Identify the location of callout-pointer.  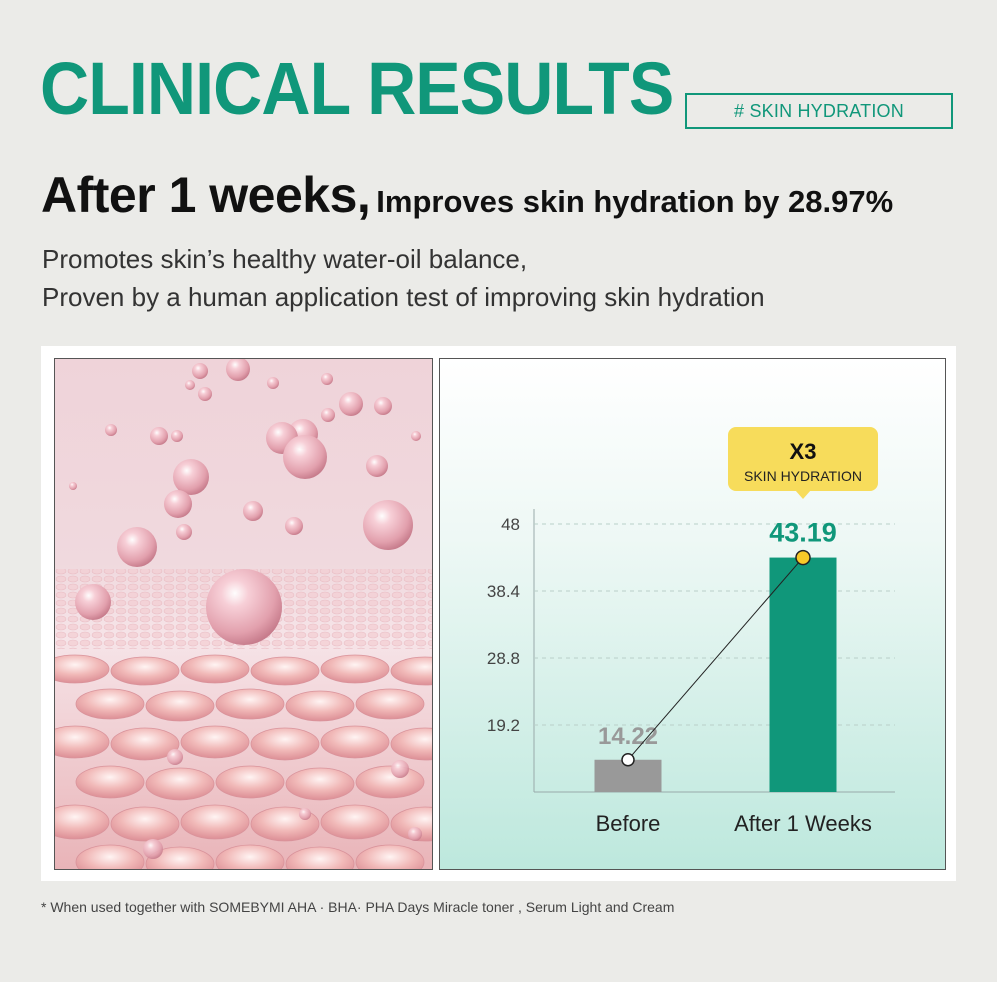
(803, 494).